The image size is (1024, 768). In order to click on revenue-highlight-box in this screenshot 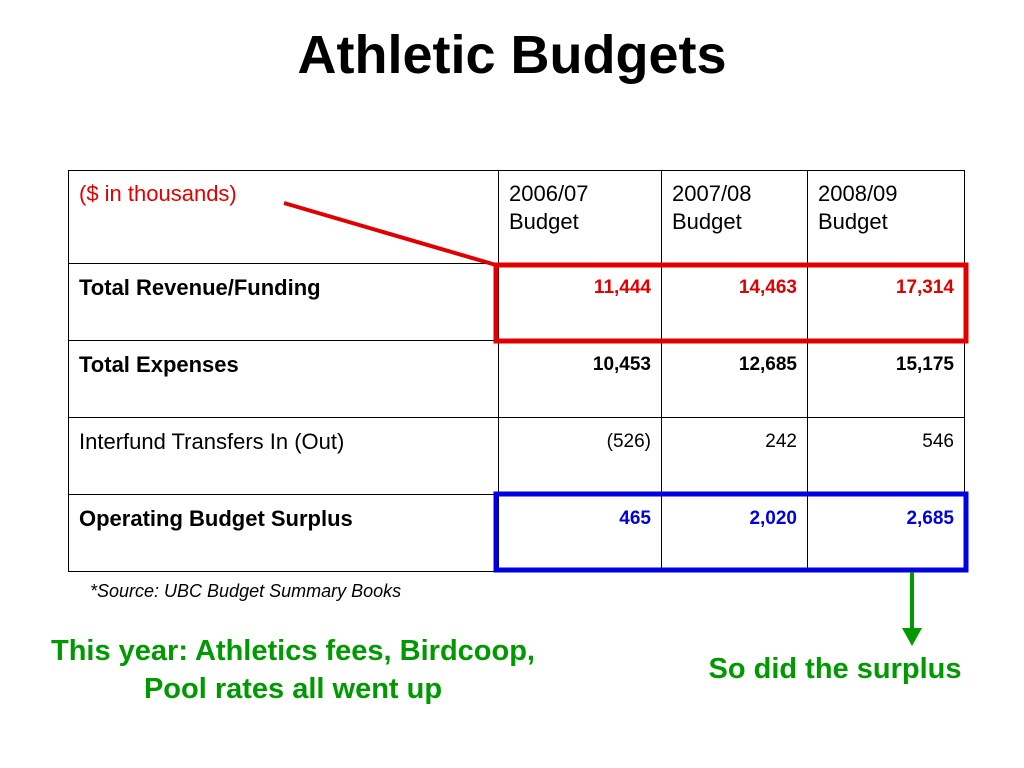, I will do `click(731, 303)`.